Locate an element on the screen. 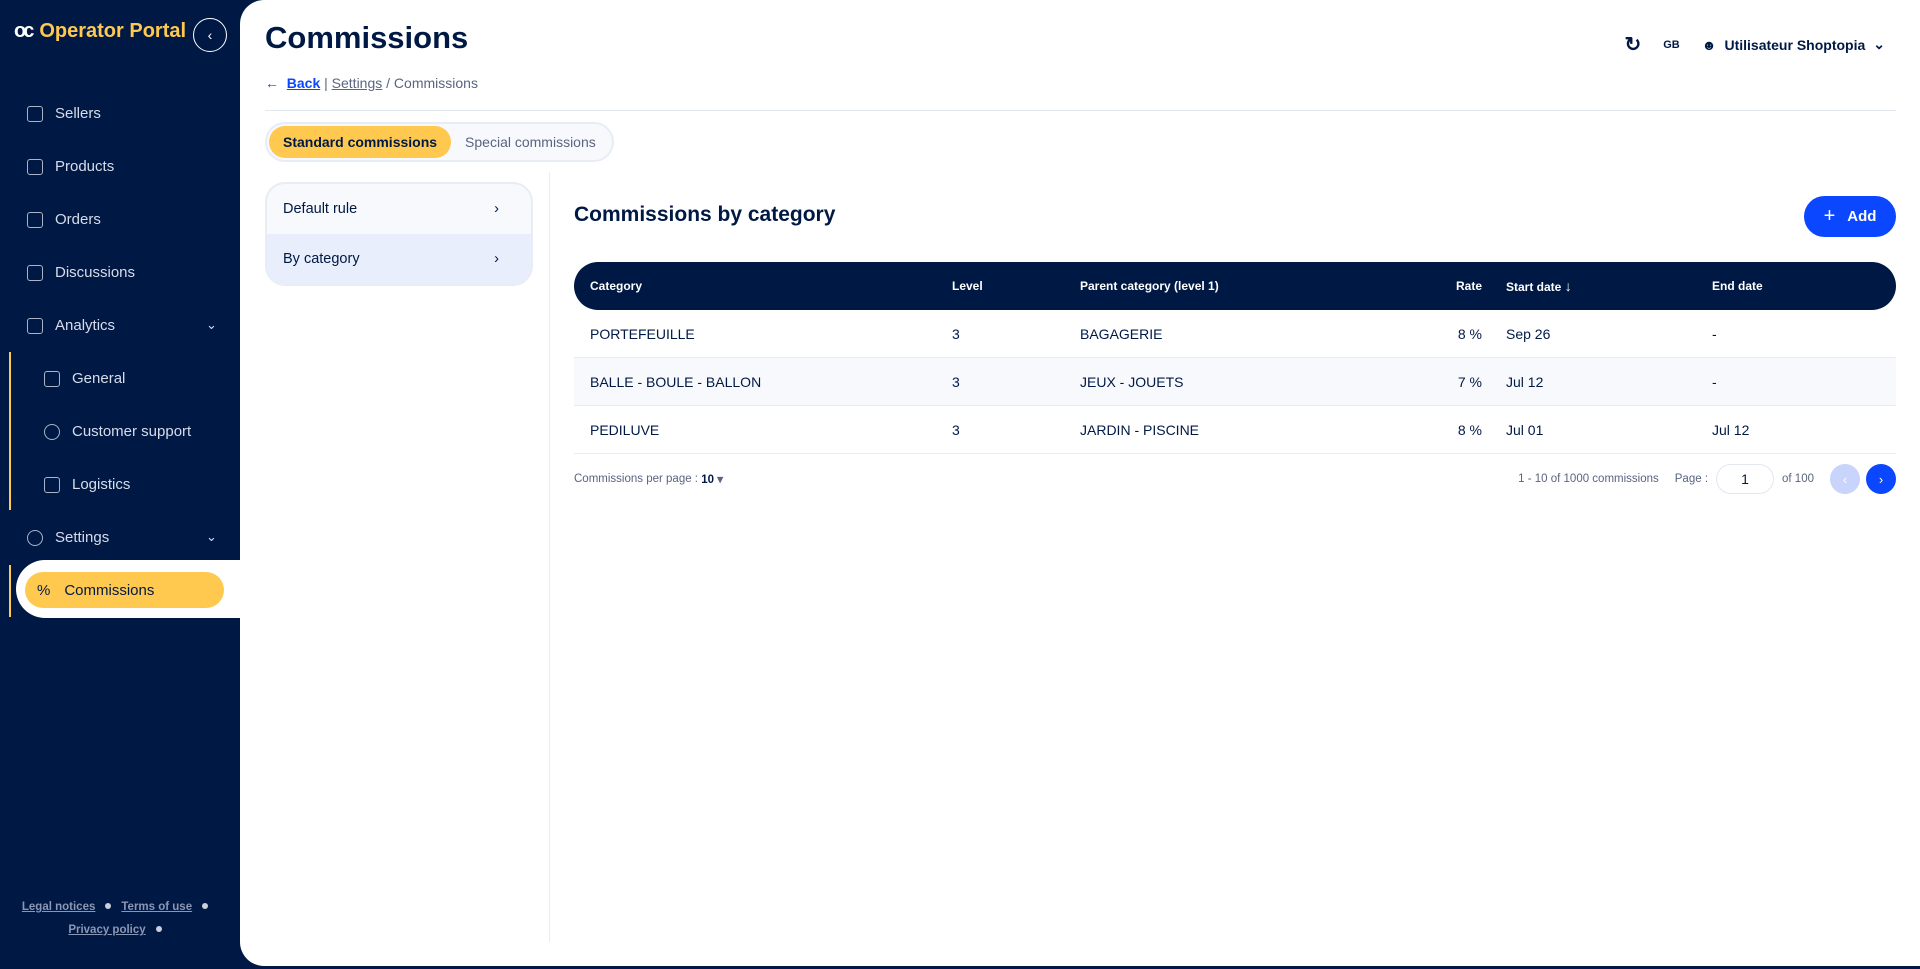 The image size is (1920, 969). user-icon: ☻ is located at coordinates (1709, 44).